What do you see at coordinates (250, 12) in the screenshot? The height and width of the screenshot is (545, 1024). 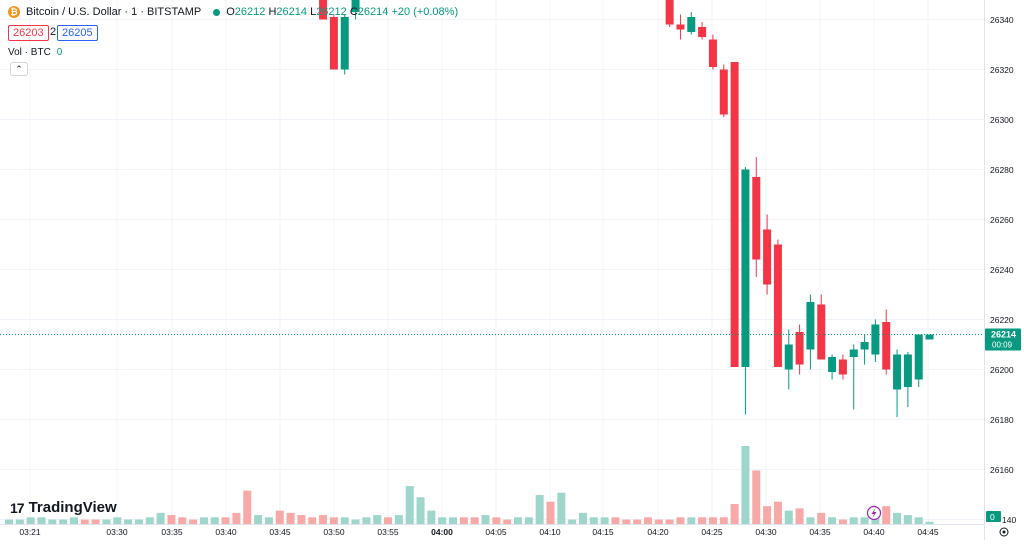 I see `open-value: 26212` at bounding box center [250, 12].